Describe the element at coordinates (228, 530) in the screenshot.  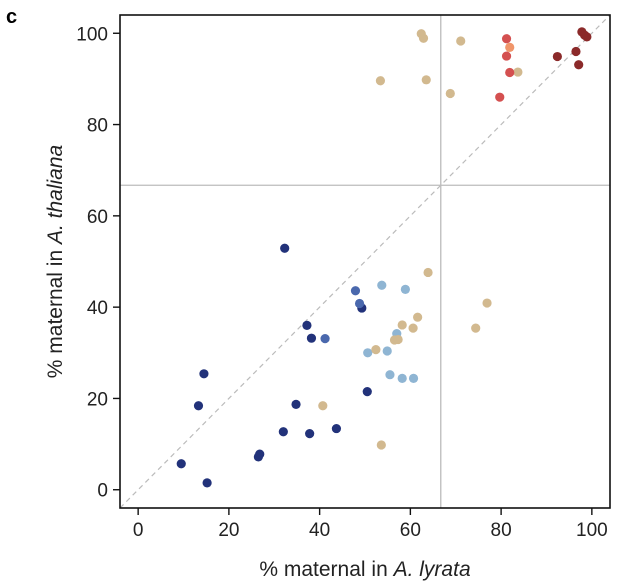
I see `x-tick-label: 20` at that location.